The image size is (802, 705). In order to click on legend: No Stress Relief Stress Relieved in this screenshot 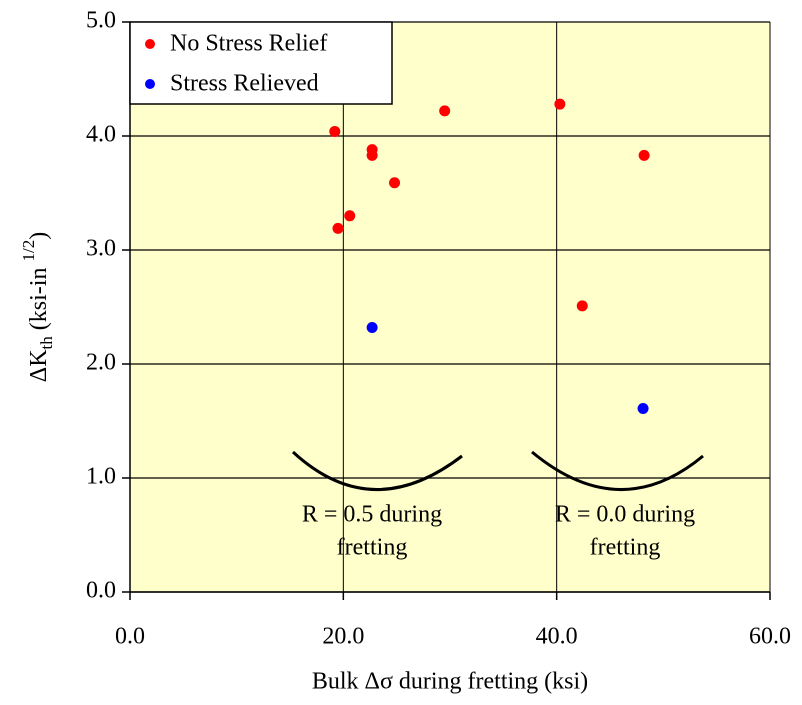, I will do `click(261, 63)`.